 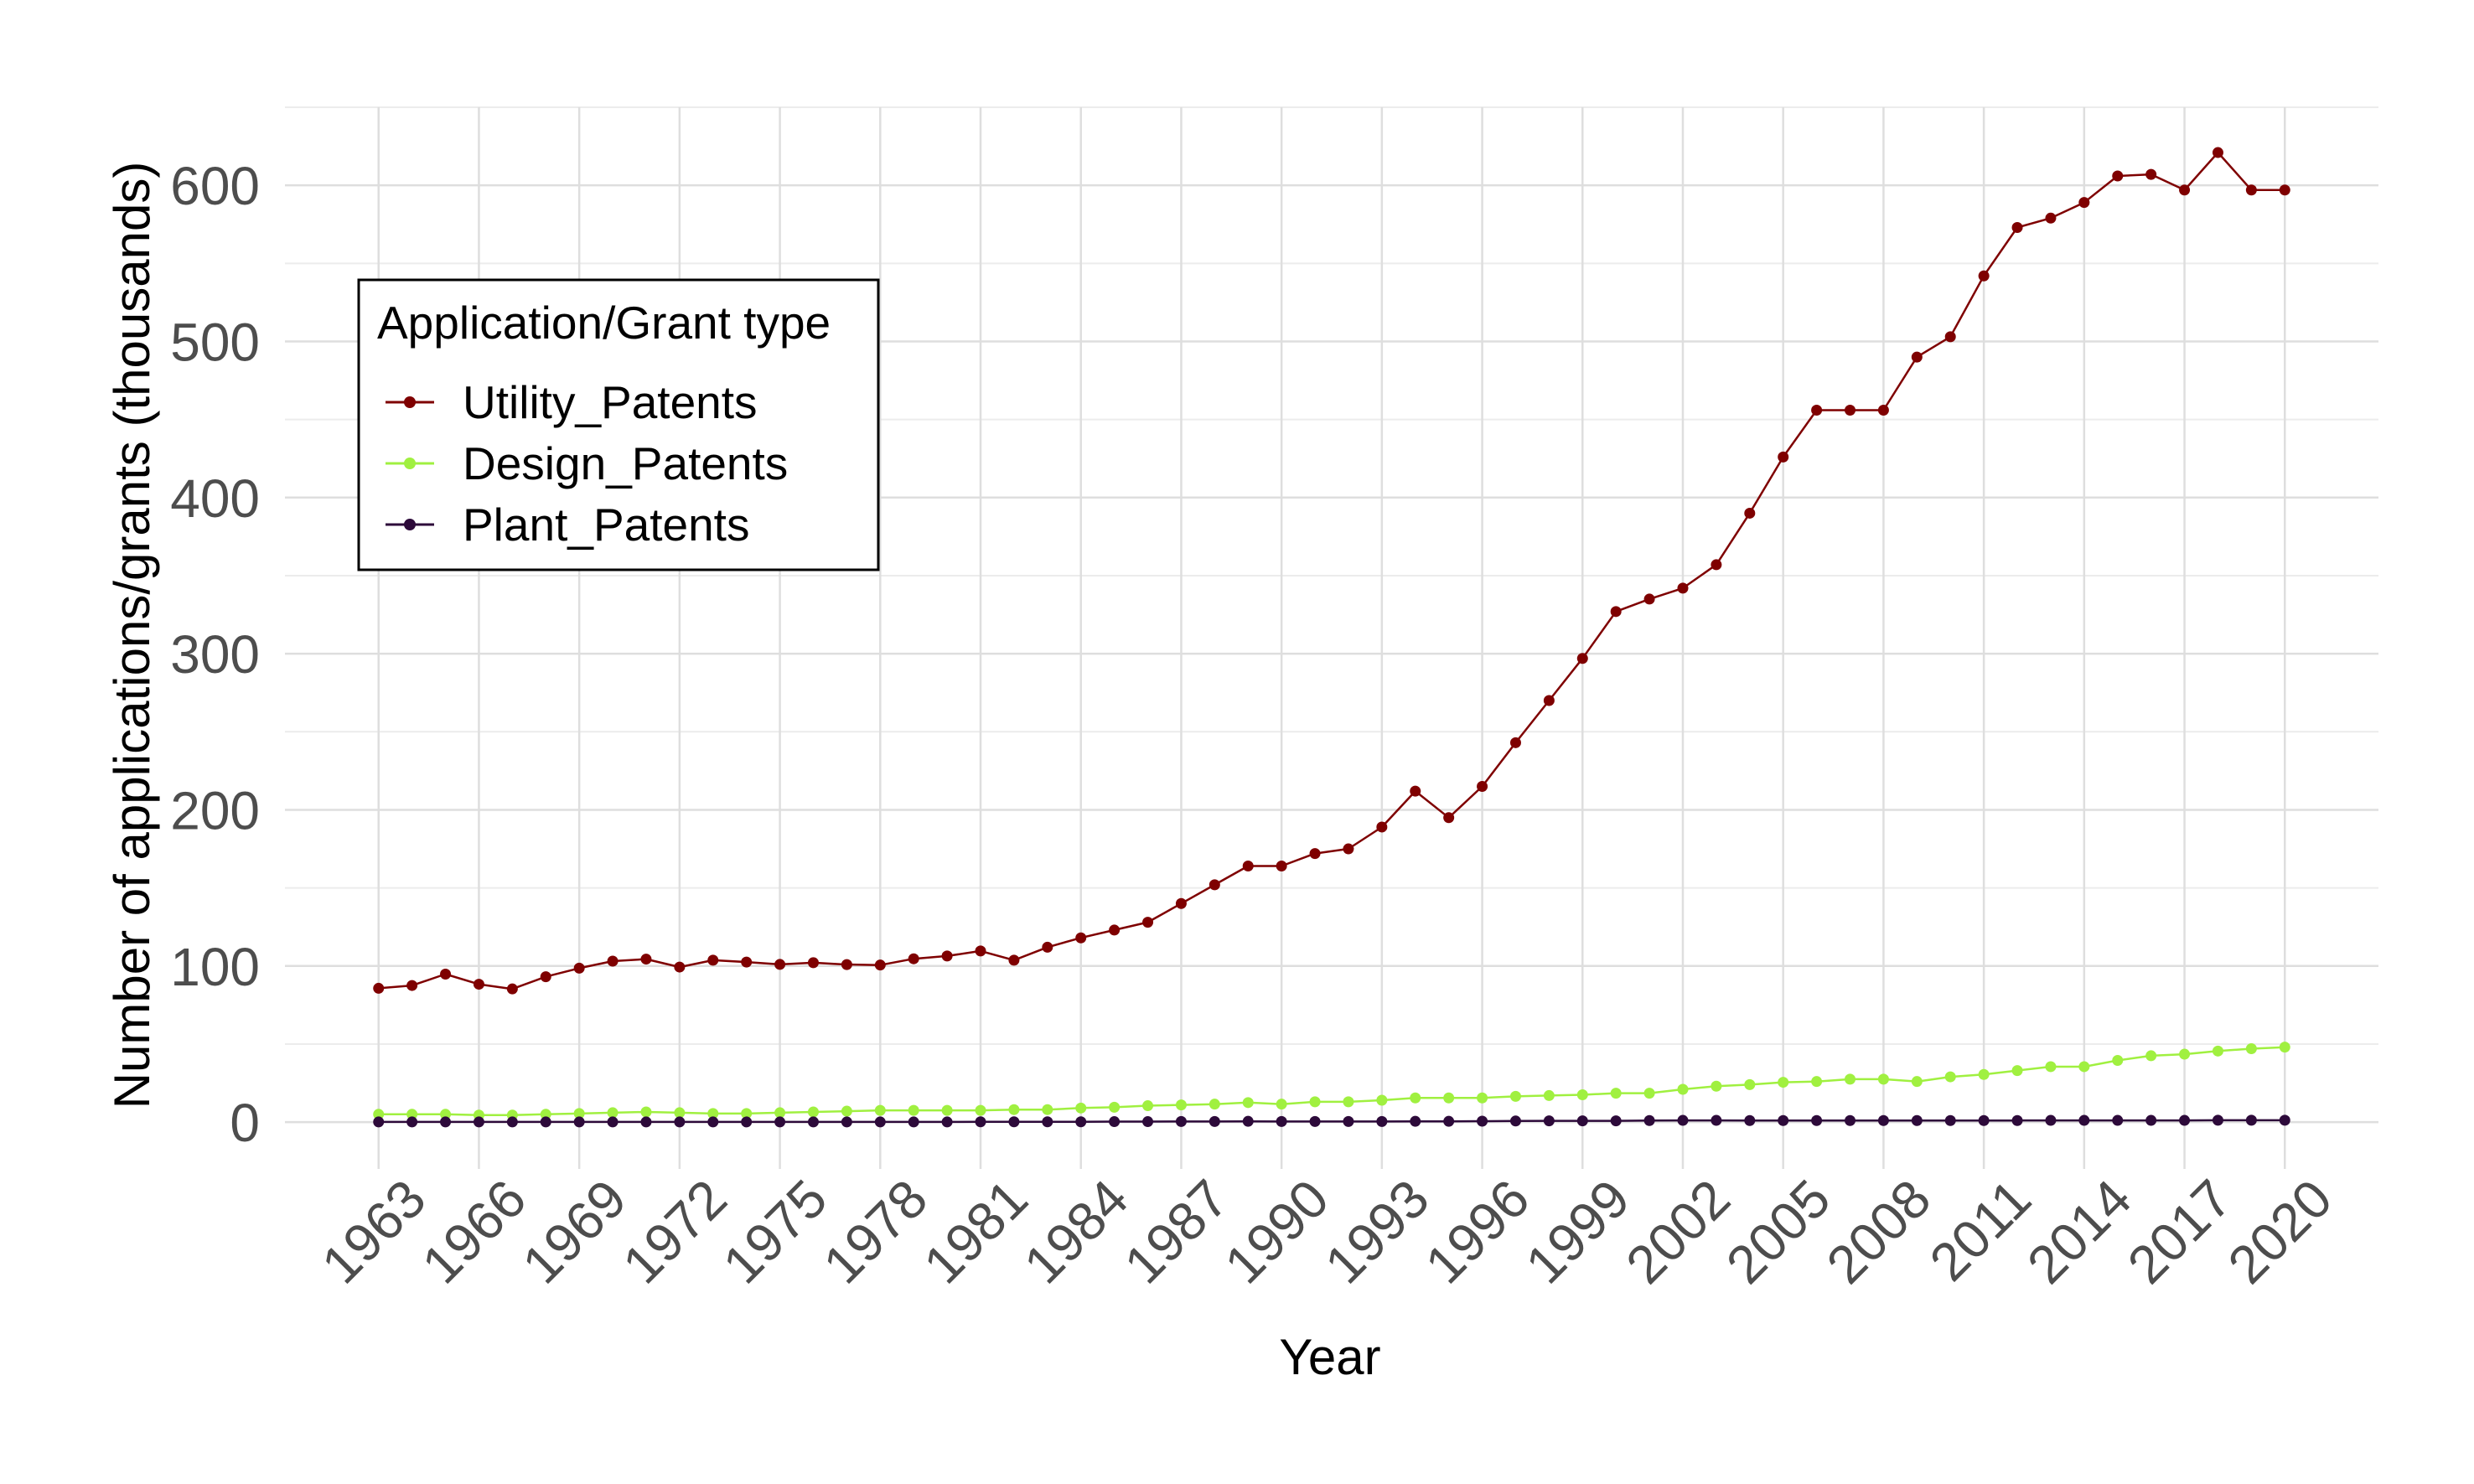 I want to click on x-tick-label: 2005, so click(x=1778, y=1231).